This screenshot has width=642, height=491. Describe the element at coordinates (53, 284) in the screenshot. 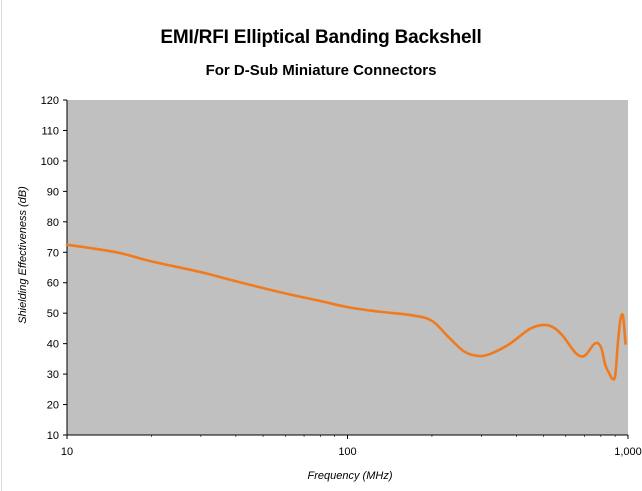

I see `y-tick-label: 60` at that location.